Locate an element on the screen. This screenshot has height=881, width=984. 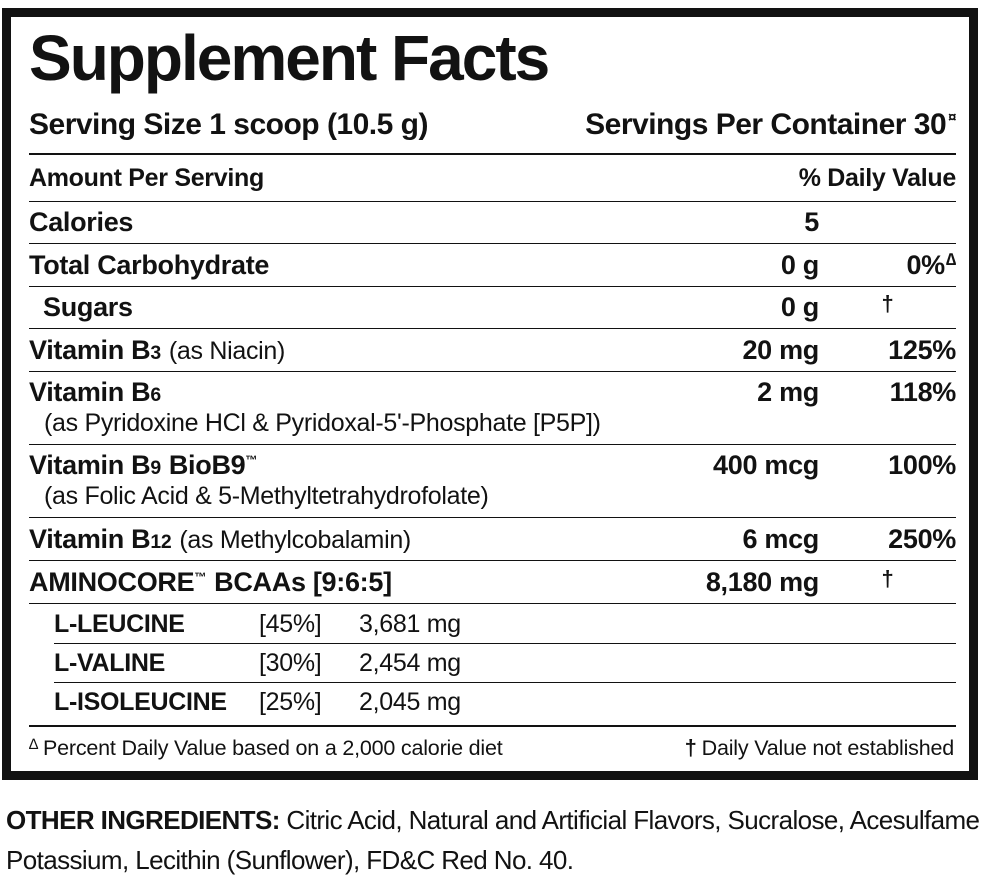
nutrient-dv: 100% is located at coordinates (887, 465).